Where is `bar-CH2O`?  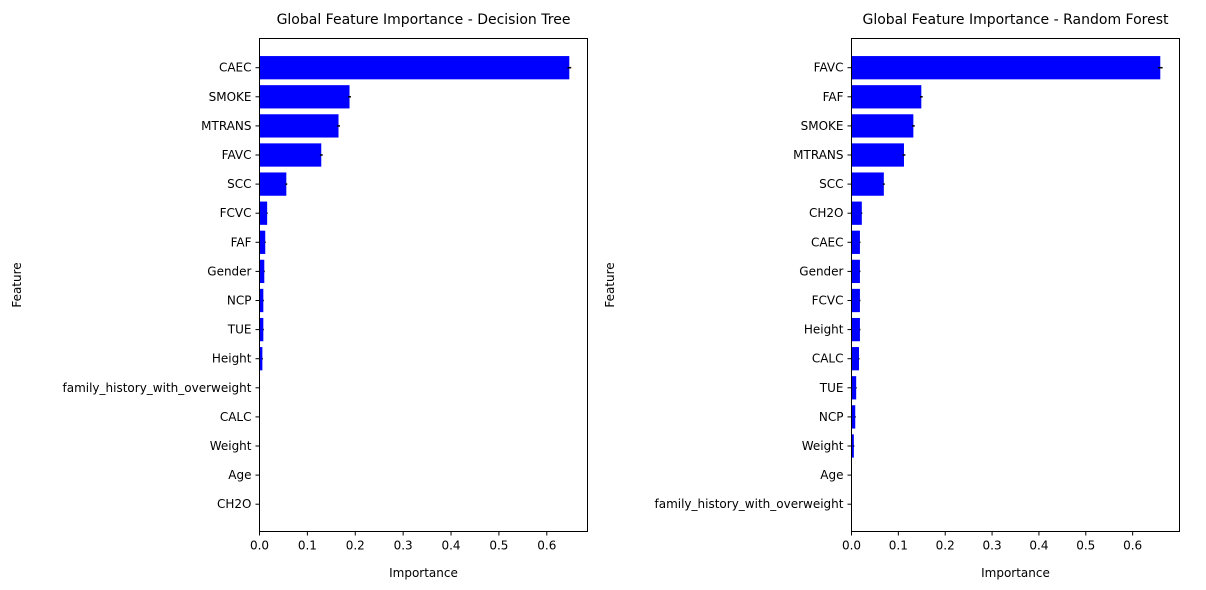
bar-CH2O is located at coordinates (856, 213).